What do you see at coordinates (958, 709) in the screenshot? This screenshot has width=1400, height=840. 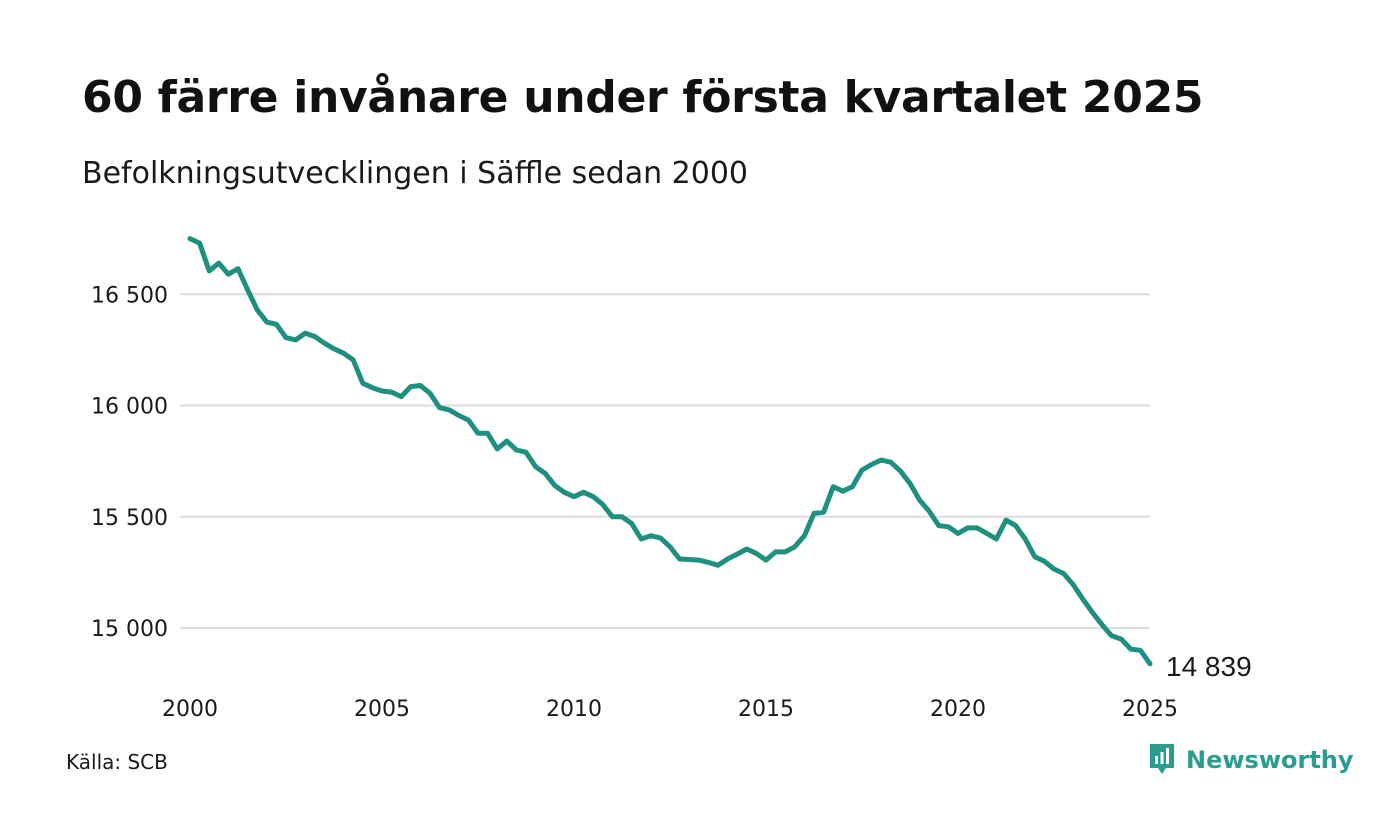 I see `x-tick-label: 2020` at bounding box center [958, 709].